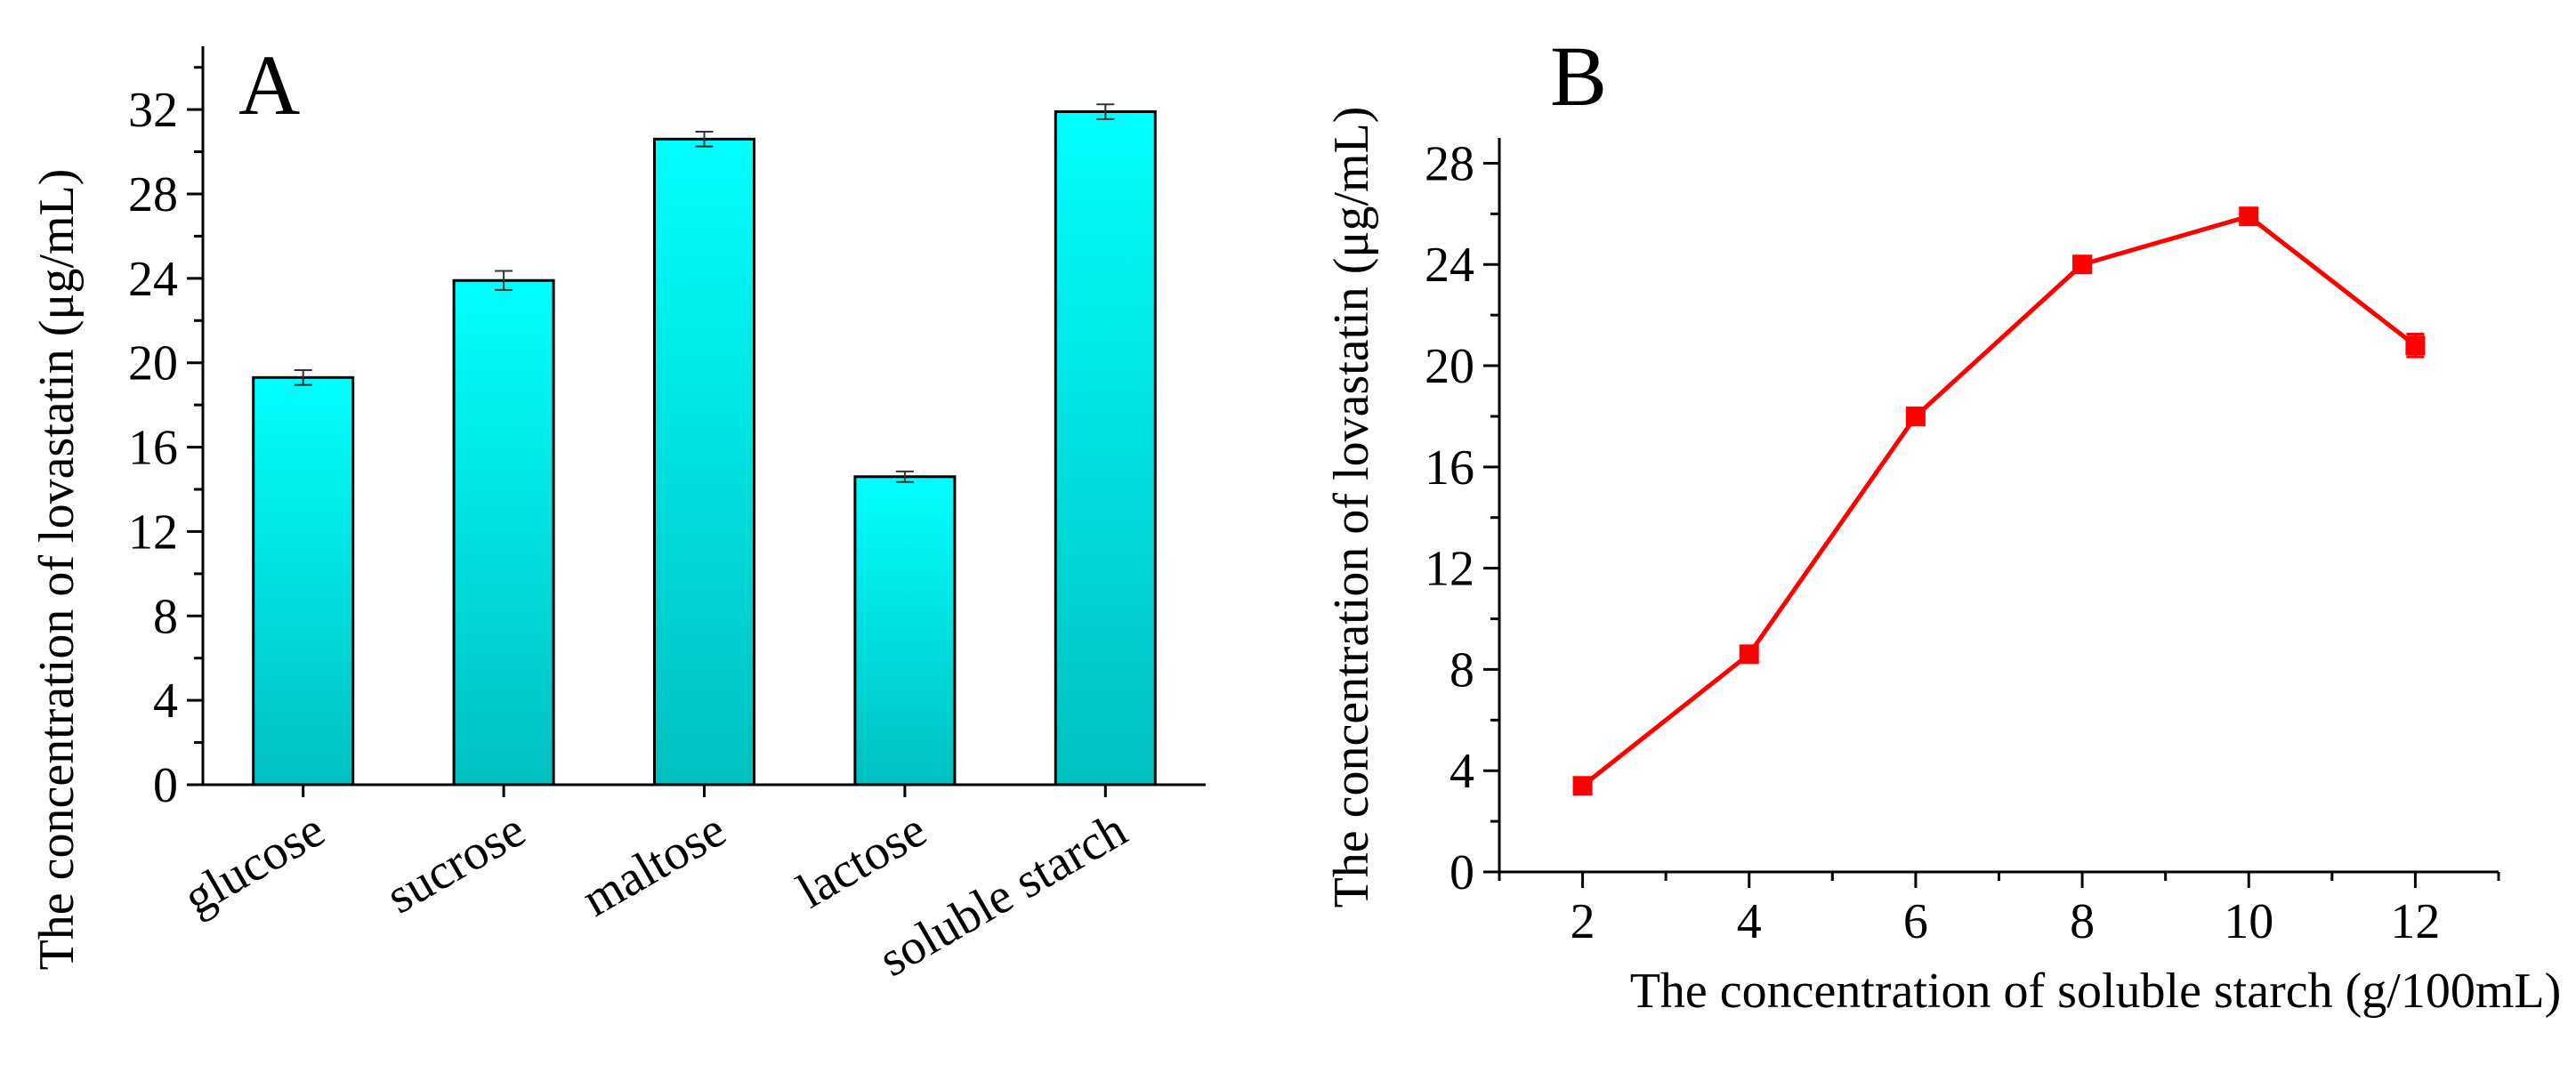 The height and width of the screenshot is (1065, 2576). Describe the element at coordinates (503, 532) in the screenshot. I see `bar-sucrose` at that location.